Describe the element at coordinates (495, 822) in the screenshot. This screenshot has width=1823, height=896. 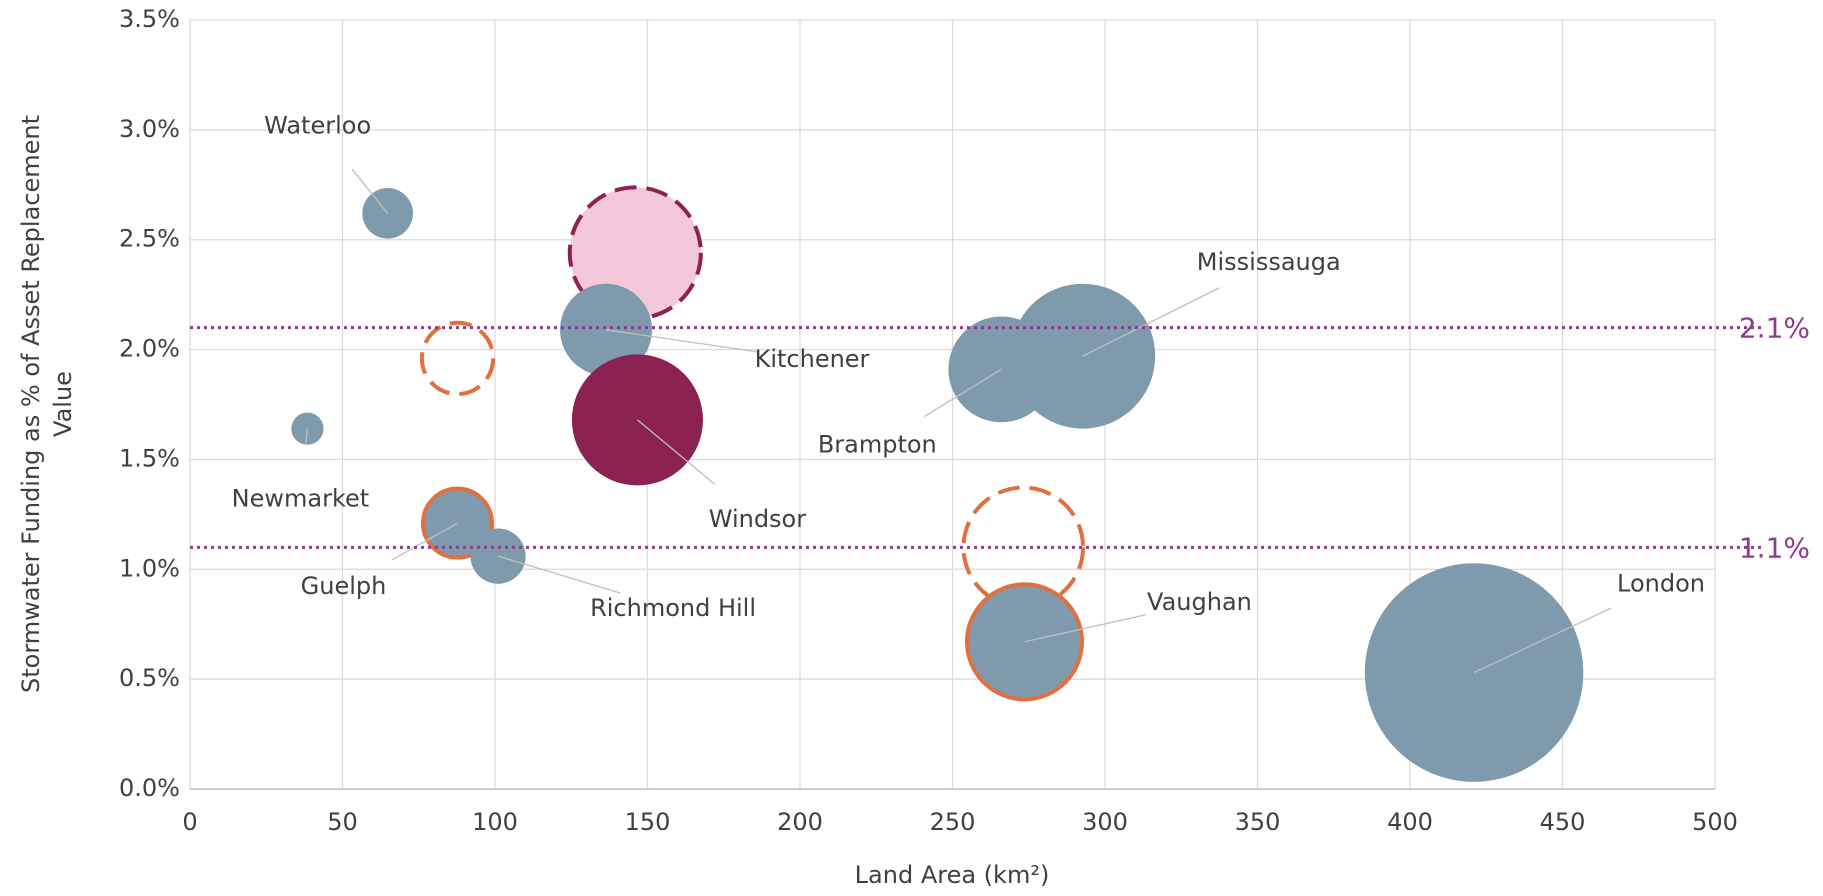
I see `x-tick-label: 100` at that location.